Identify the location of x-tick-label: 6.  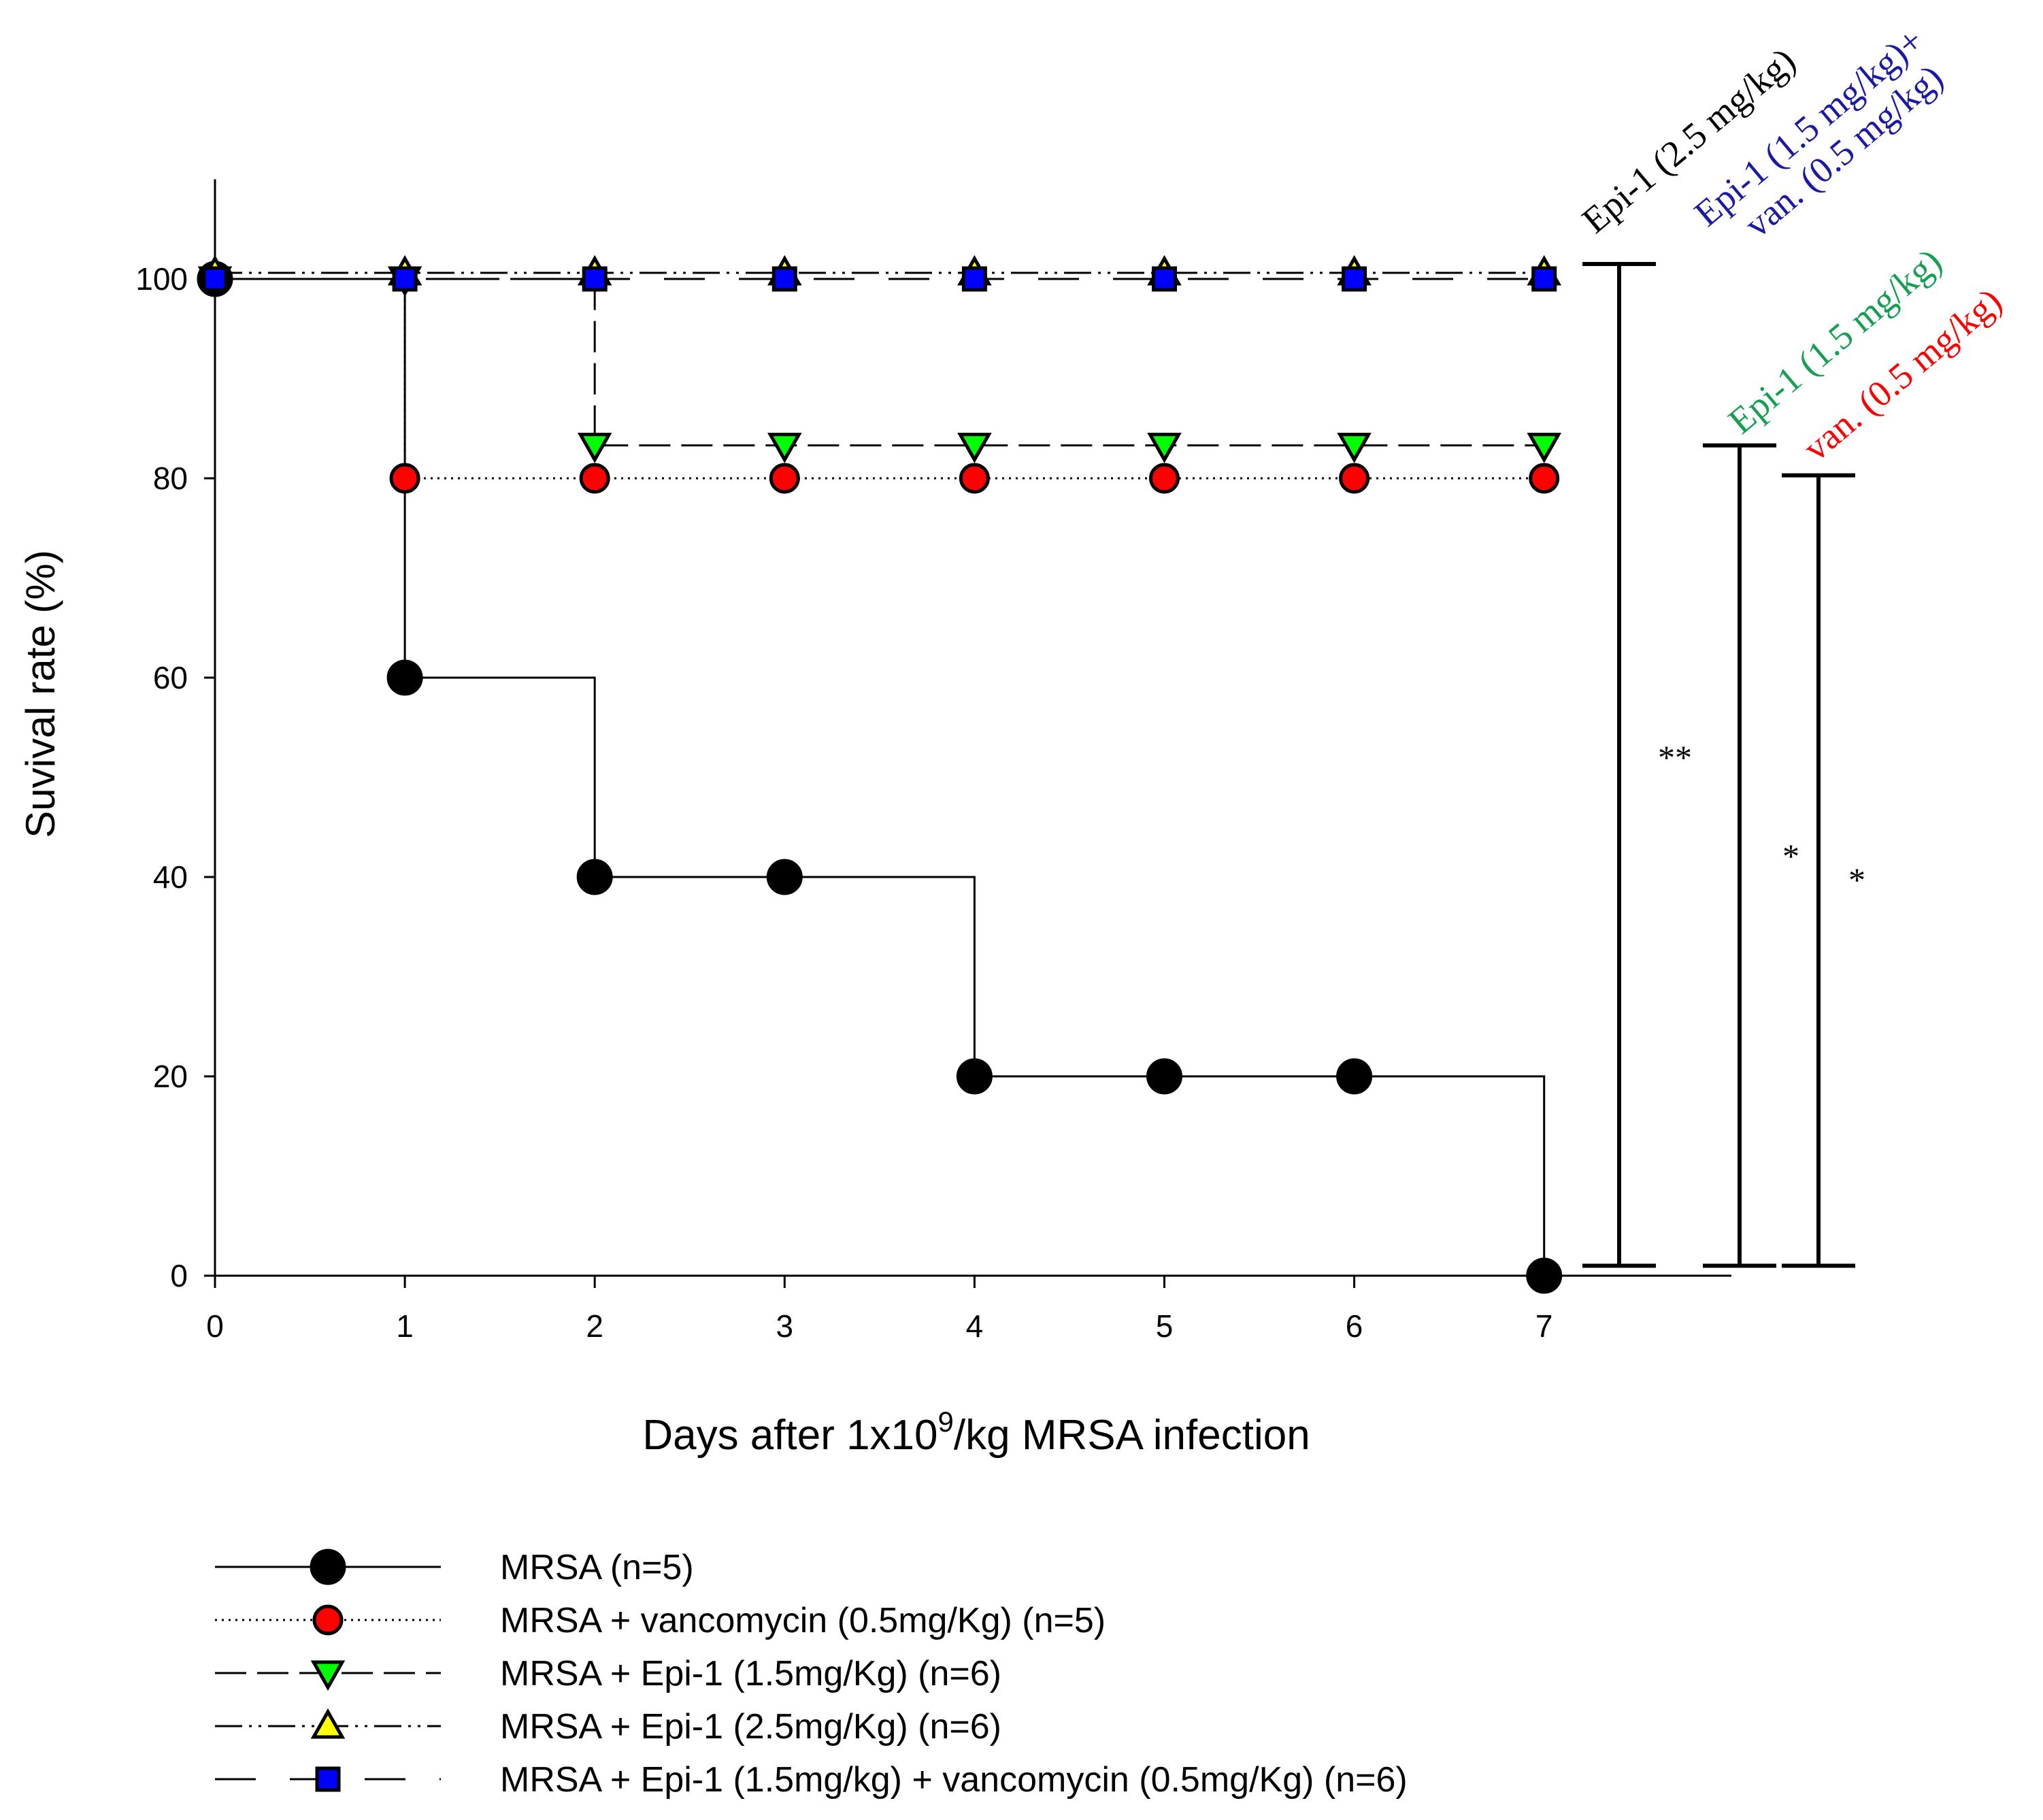
(1354, 1326).